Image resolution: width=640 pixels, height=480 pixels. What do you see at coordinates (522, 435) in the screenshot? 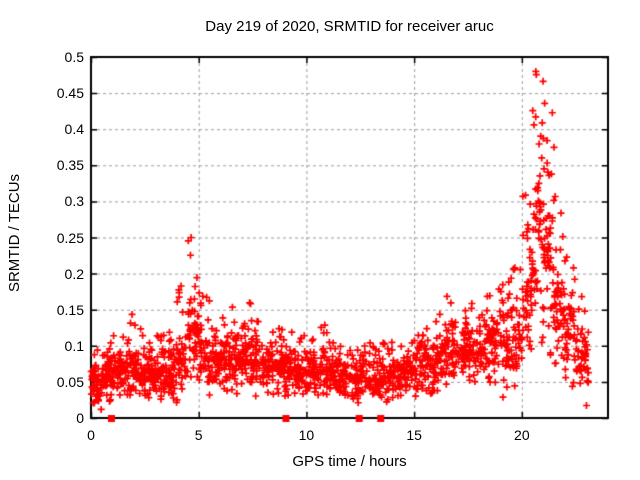
I see `x-tick-label: 20` at bounding box center [522, 435].